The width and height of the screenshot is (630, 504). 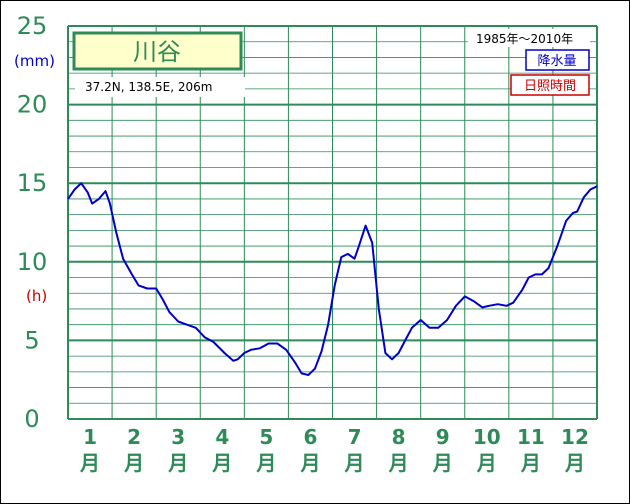 What do you see at coordinates (399, 437) in the screenshot?
I see `month-number-label: 8` at bounding box center [399, 437].